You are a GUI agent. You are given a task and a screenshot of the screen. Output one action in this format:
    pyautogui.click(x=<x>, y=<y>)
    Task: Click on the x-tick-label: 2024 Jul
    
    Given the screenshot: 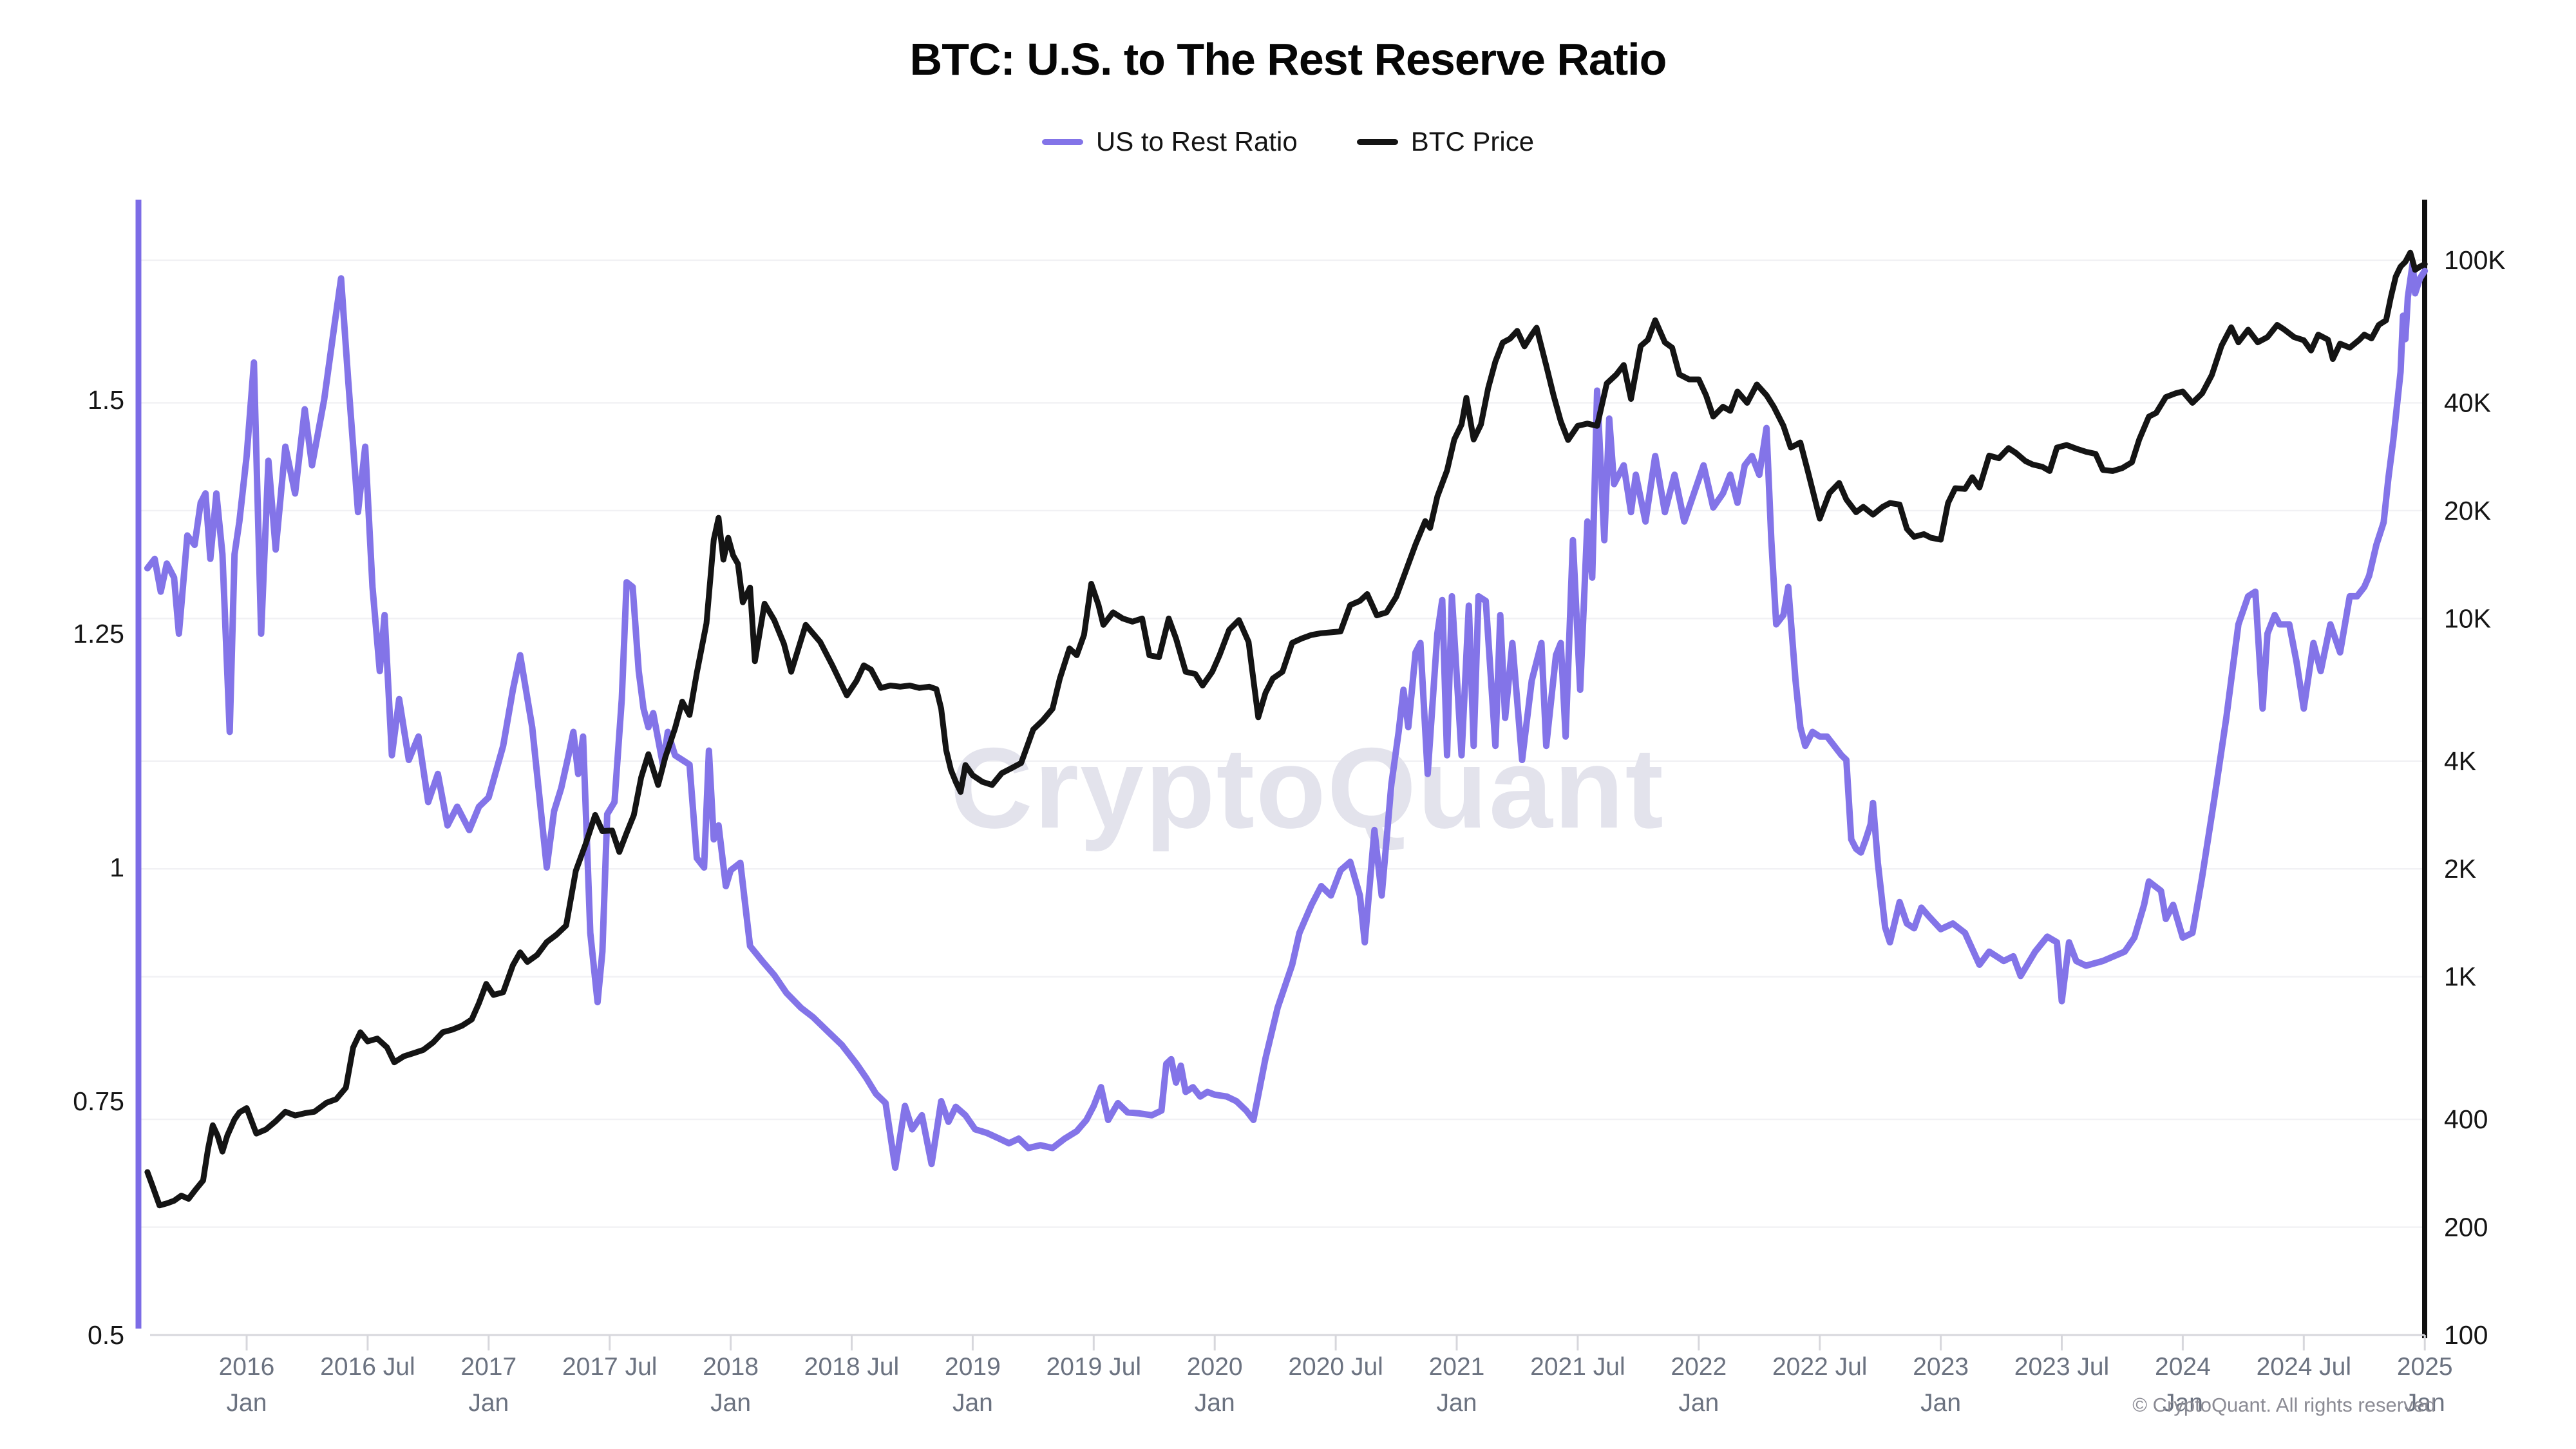 What is the action you would take?
    pyautogui.click(x=2304, y=1367)
    